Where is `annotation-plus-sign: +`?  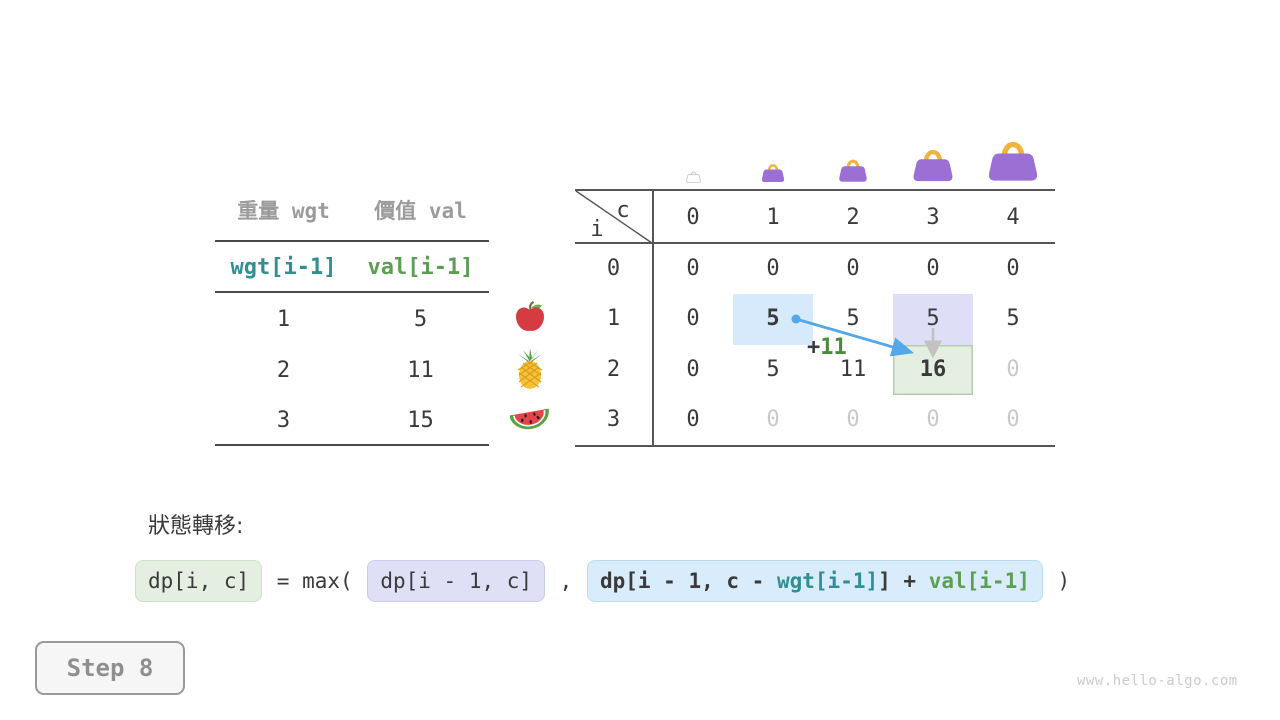 annotation-plus-sign: + is located at coordinates (814, 347).